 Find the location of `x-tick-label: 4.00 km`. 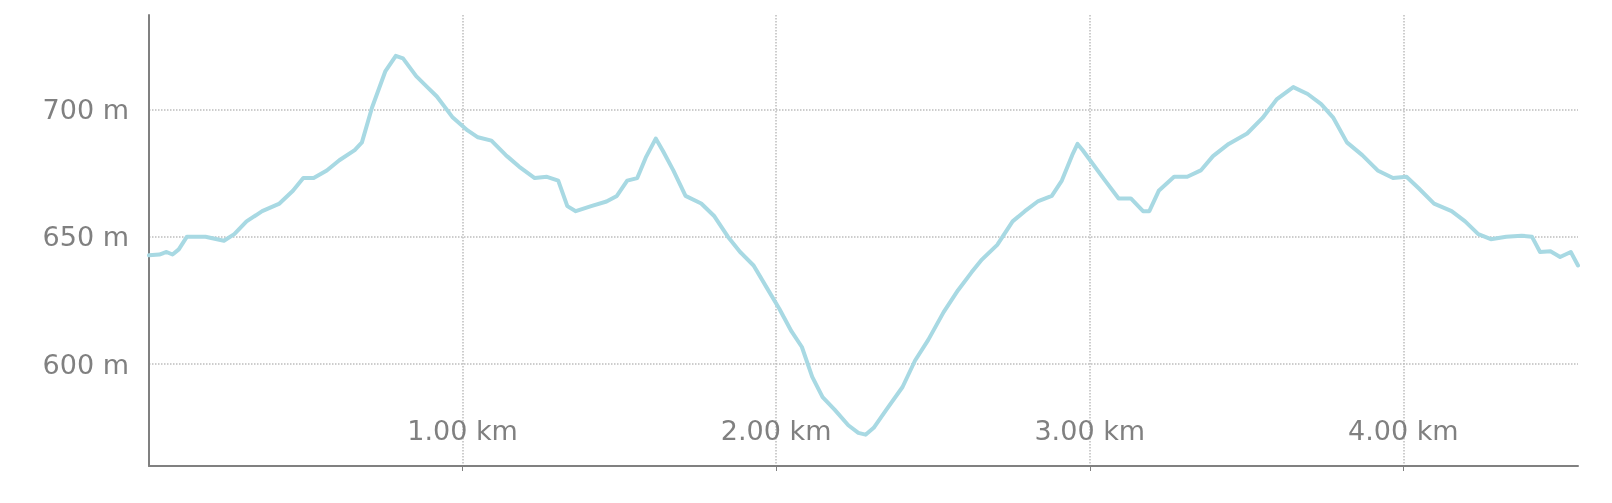

x-tick-label: 4.00 km is located at coordinates (1403, 430).